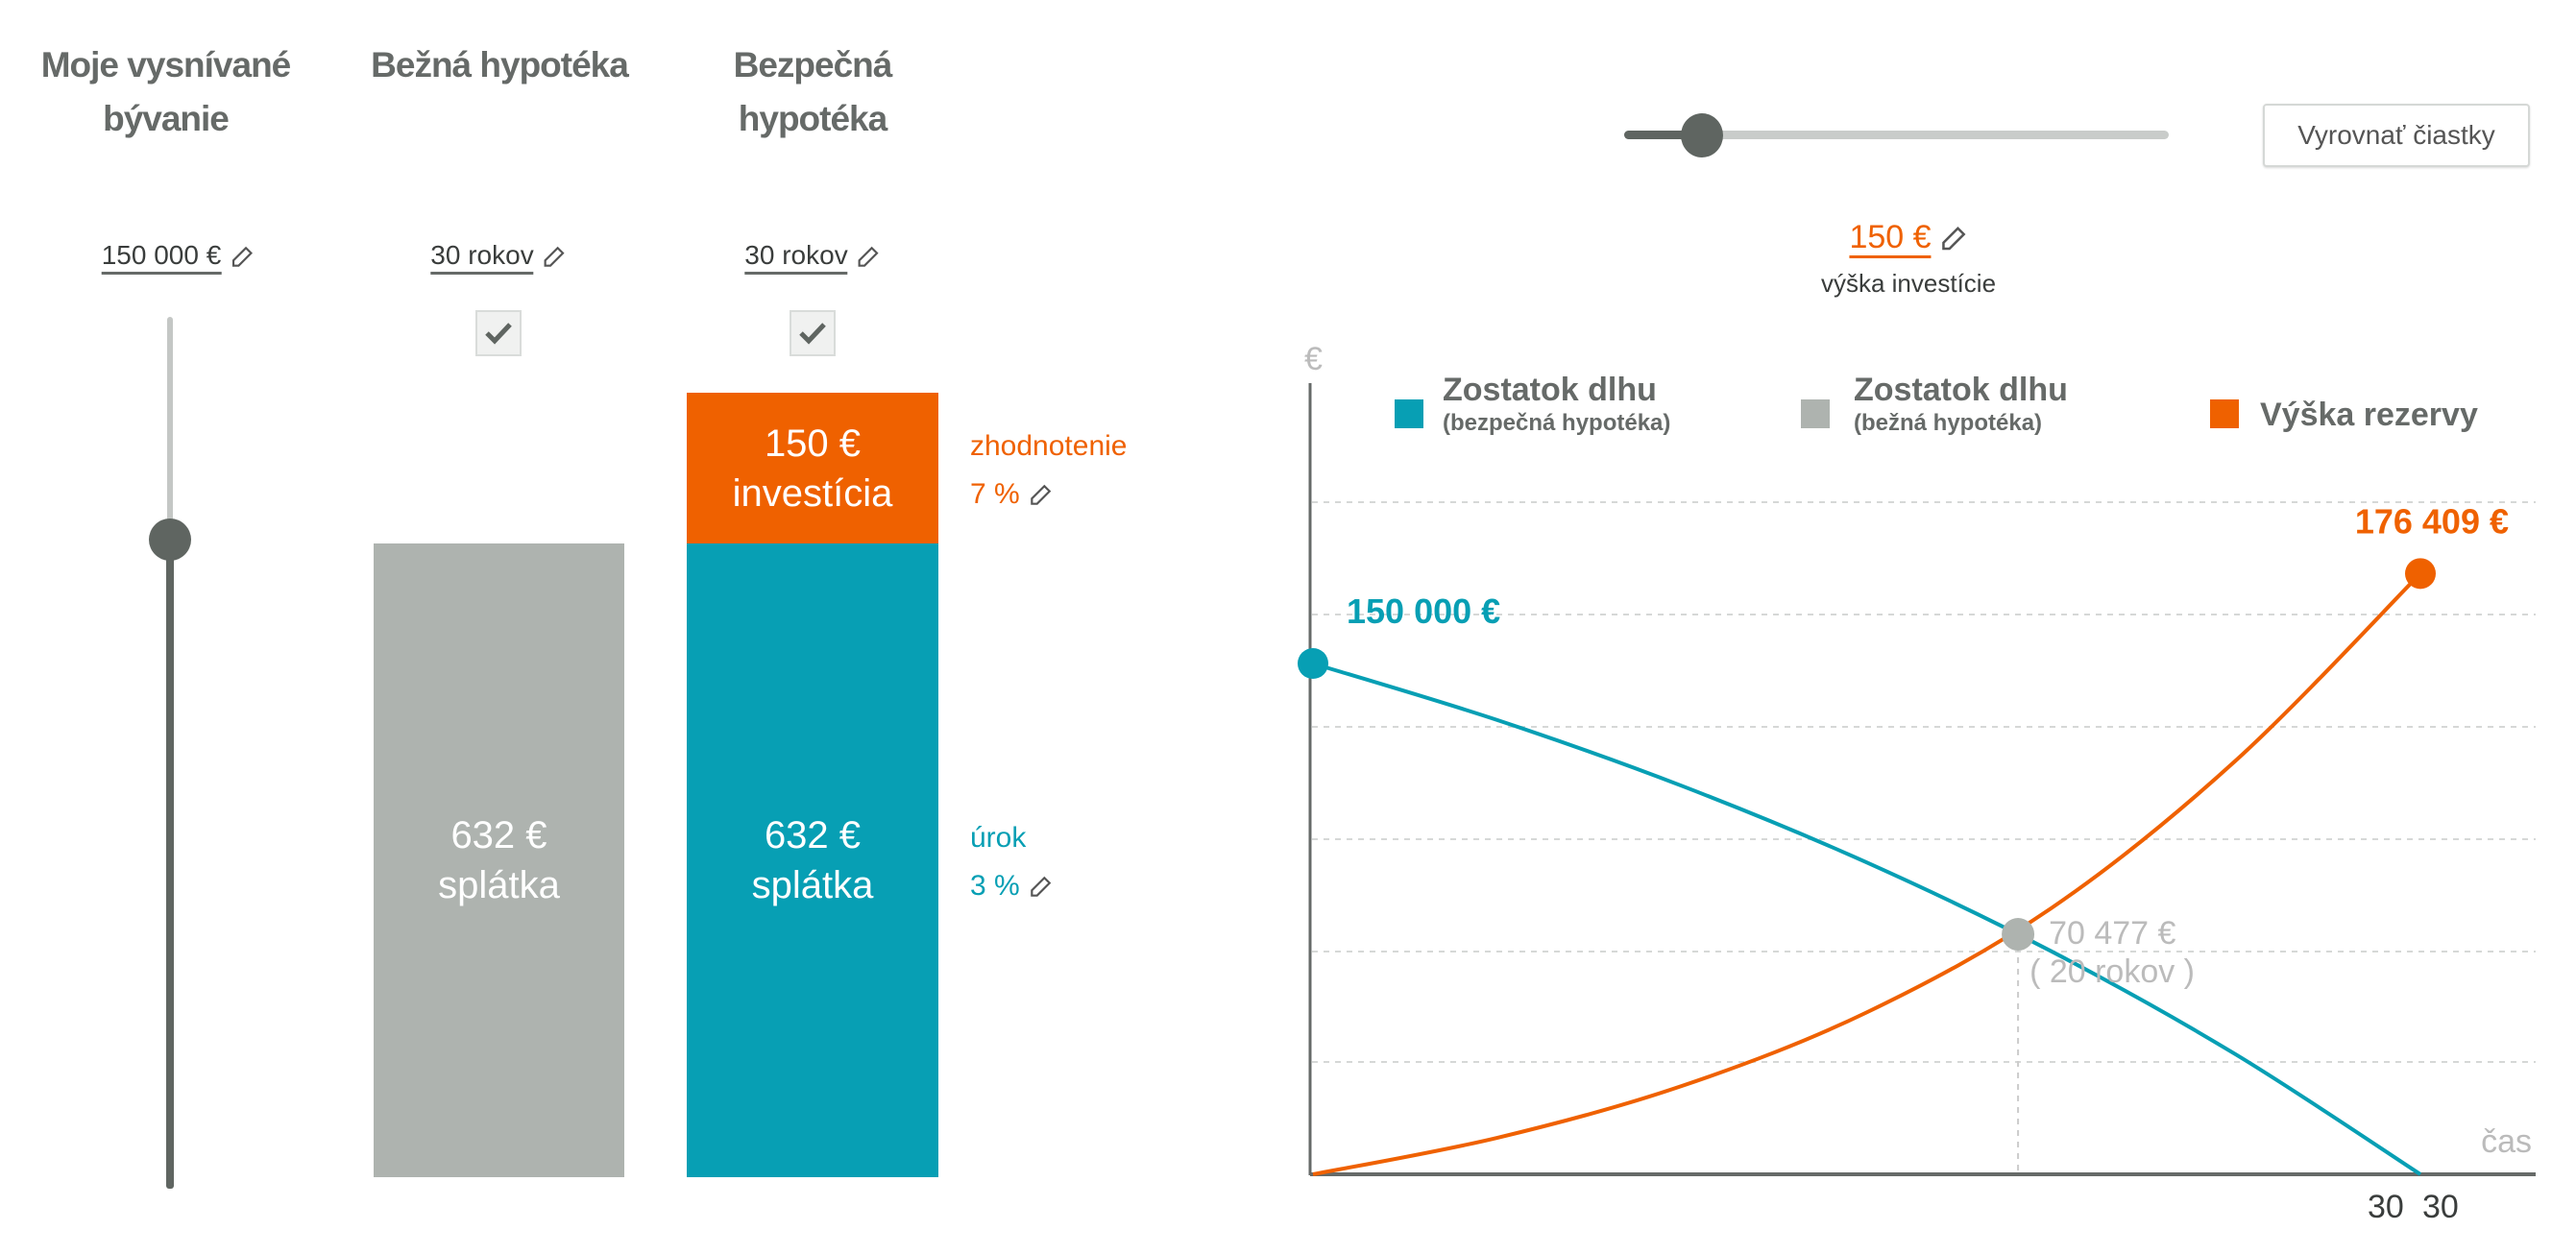 The image size is (2576, 1254). What do you see at coordinates (2432, 521) in the screenshot?
I see `end-label: 176 409 €` at bounding box center [2432, 521].